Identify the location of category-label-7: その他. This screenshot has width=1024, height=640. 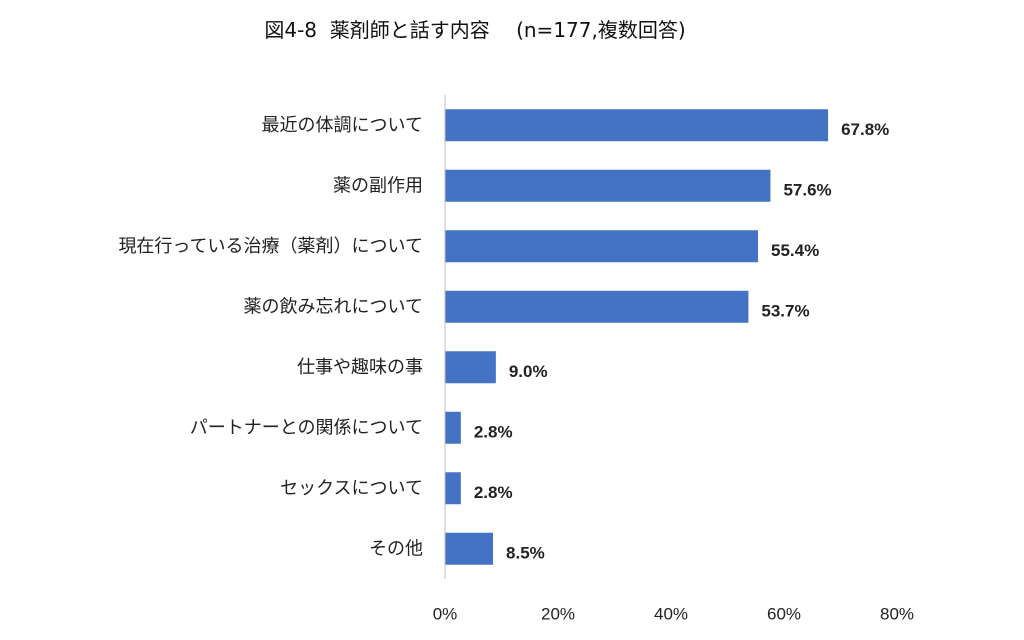
(396, 548).